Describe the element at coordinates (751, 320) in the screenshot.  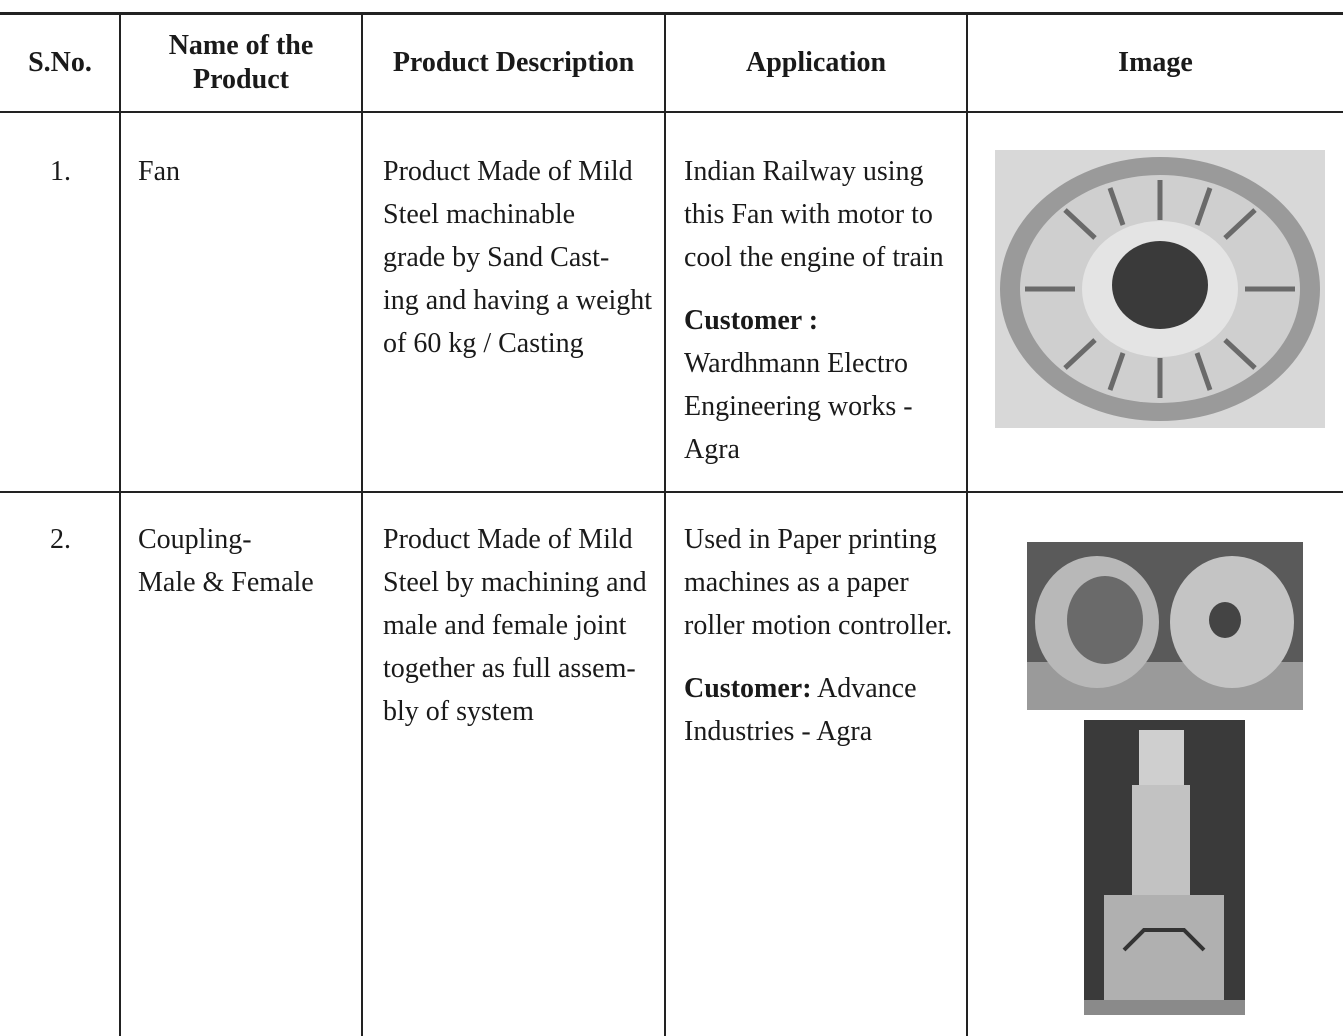
I see `customer-label: Customer :` at that location.